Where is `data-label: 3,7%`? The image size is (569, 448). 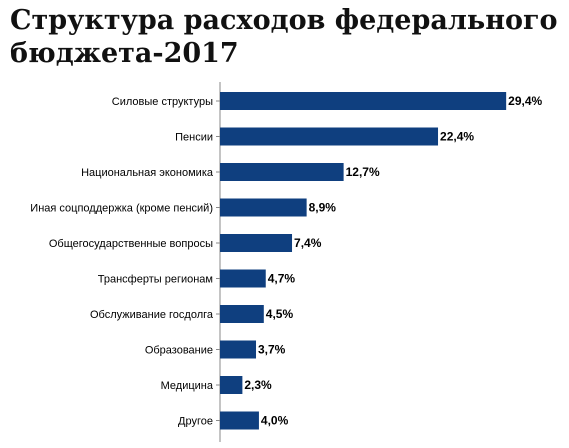 data-label: 3,7% is located at coordinates (272, 350).